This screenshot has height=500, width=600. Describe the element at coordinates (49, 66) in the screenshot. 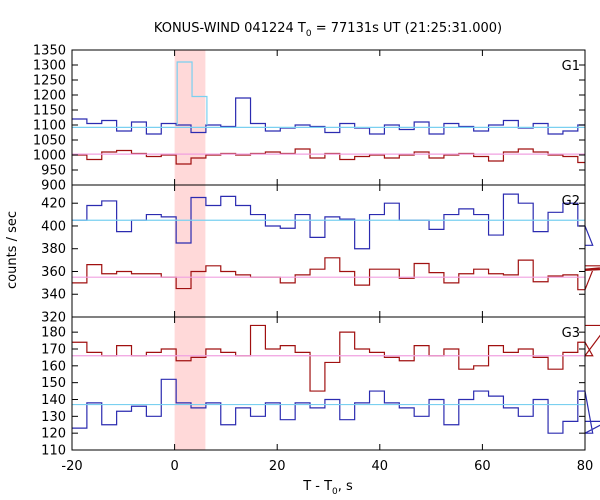

I see `y-tick-label: 1300` at that location.